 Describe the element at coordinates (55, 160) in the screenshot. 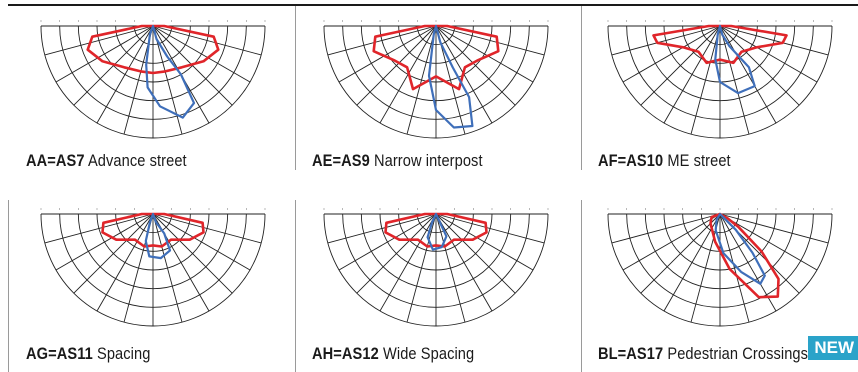

I see `cell-code: AA=AS7` at that location.